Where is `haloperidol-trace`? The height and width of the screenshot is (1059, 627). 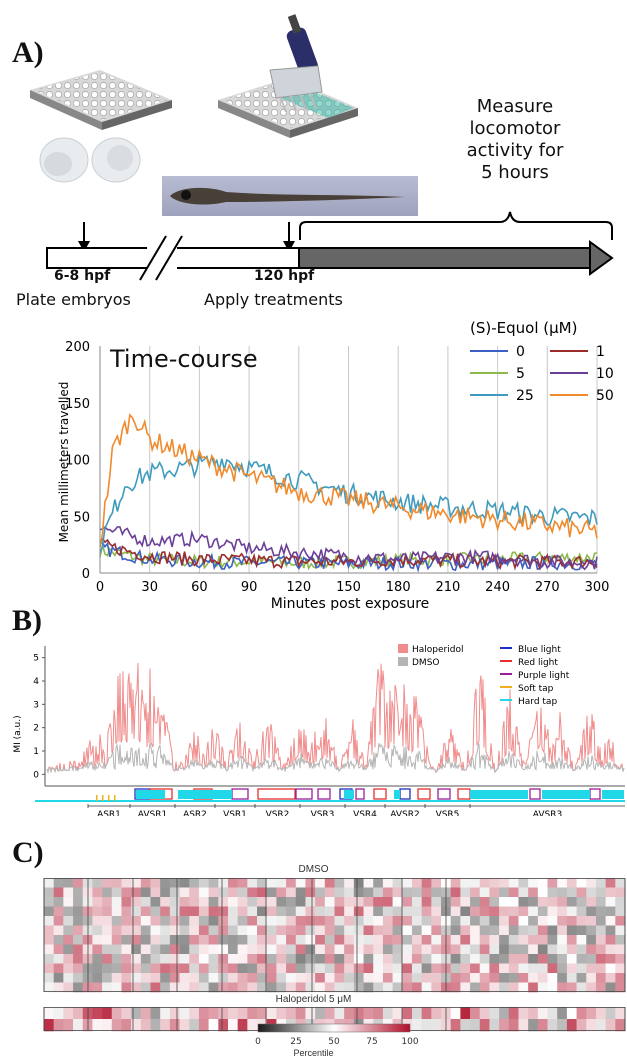 haloperidol-trace is located at coordinates (335, 718).